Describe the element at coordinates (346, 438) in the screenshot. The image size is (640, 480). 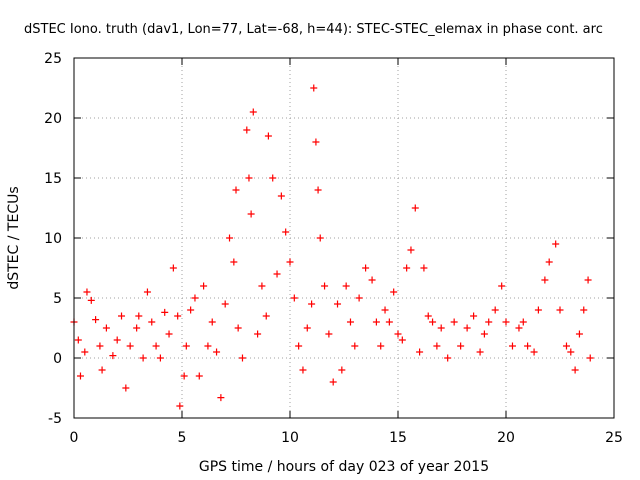
I see `x-tick-labels: 0 5 10 15 20 25` at that location.